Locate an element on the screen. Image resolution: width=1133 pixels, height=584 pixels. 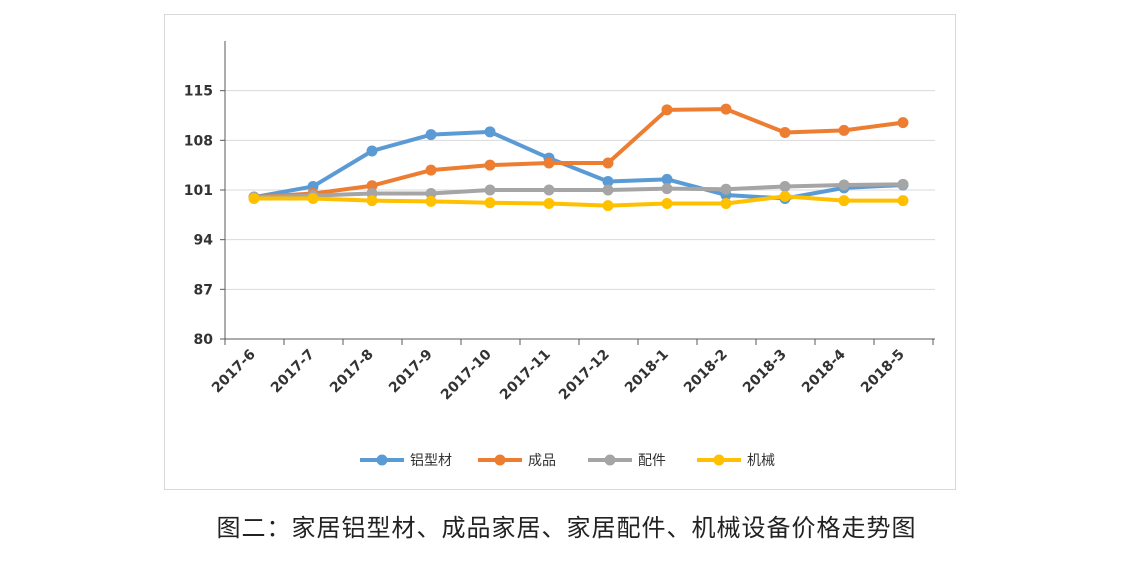
legend: 铝型材 成品 配件 机械 is located at coordinates (567, 461).